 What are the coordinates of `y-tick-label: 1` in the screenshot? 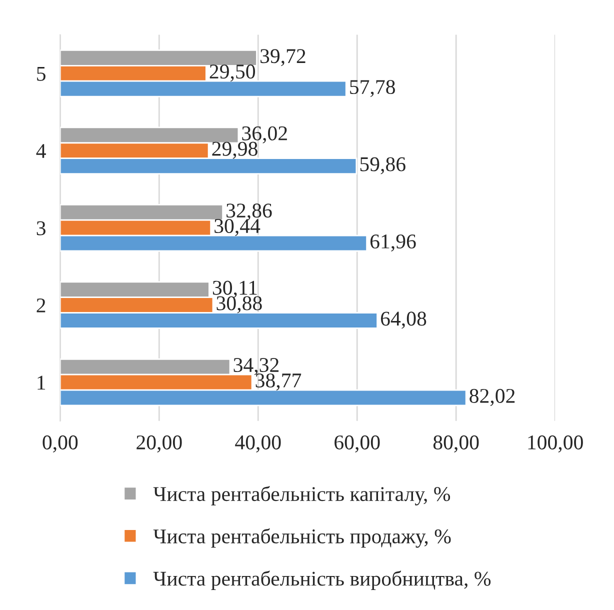 It's located at (42, 383).